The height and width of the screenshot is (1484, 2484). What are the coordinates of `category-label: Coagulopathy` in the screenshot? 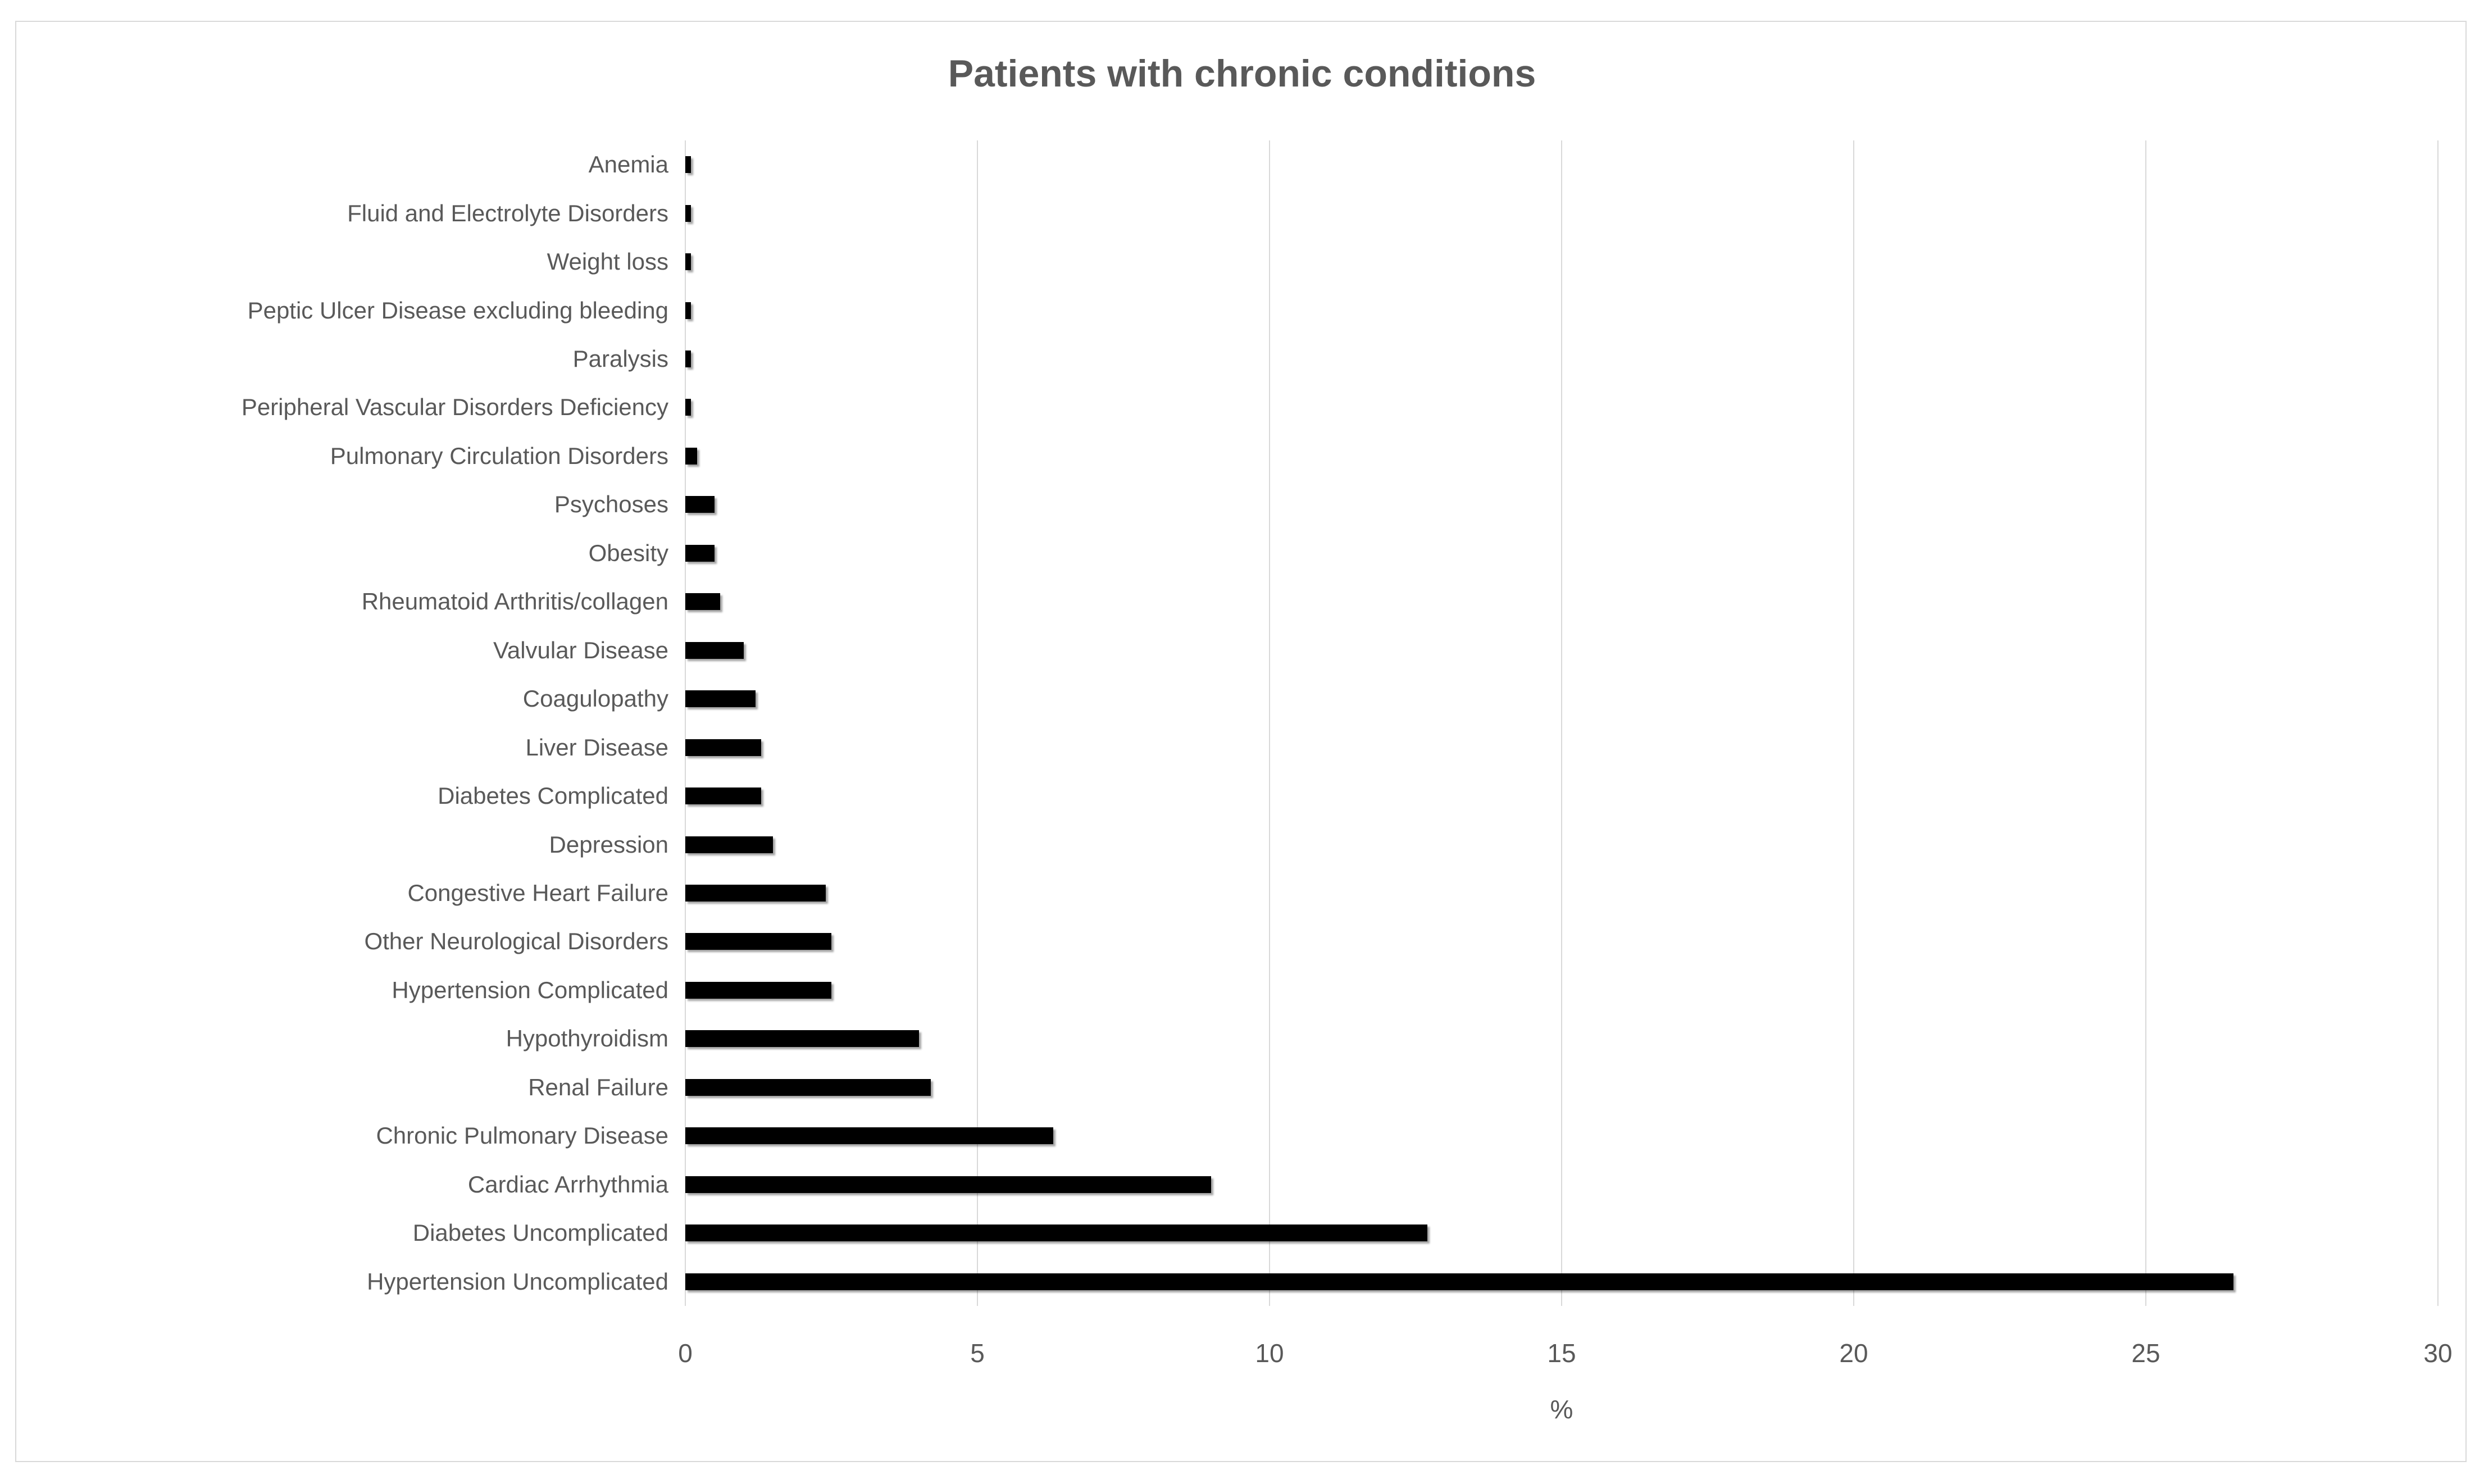 It's located at (595, 698).